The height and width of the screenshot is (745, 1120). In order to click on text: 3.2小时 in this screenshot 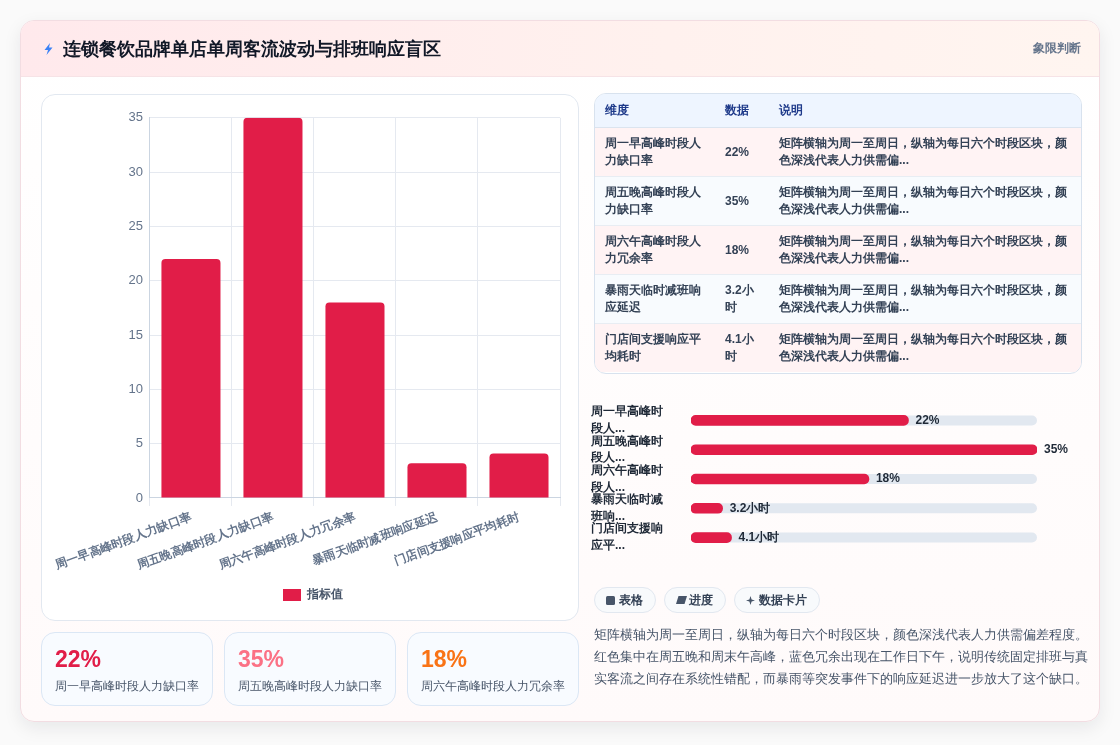, I will do `click(739, 298)`.